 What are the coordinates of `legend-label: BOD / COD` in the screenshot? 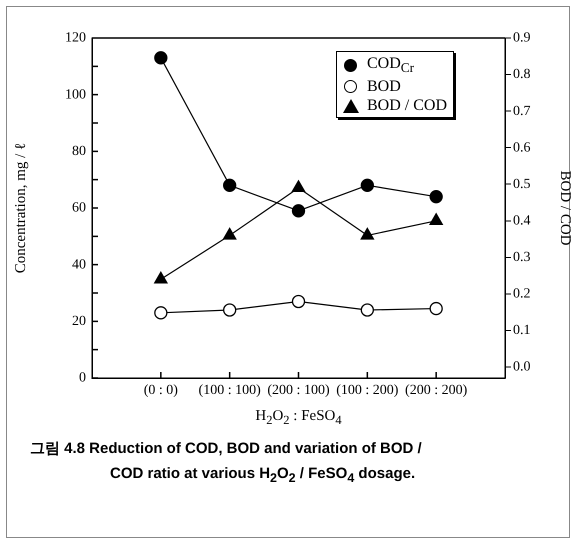 It's located at (407, 106).